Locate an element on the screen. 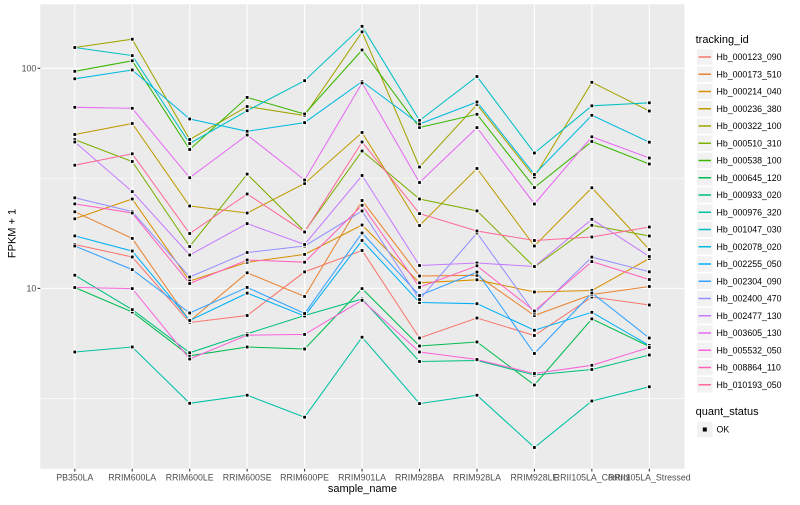 The width and height of the screenshot is (800, 505). svg-text: Hb_003605_130 is located at coordinates (749, 333).